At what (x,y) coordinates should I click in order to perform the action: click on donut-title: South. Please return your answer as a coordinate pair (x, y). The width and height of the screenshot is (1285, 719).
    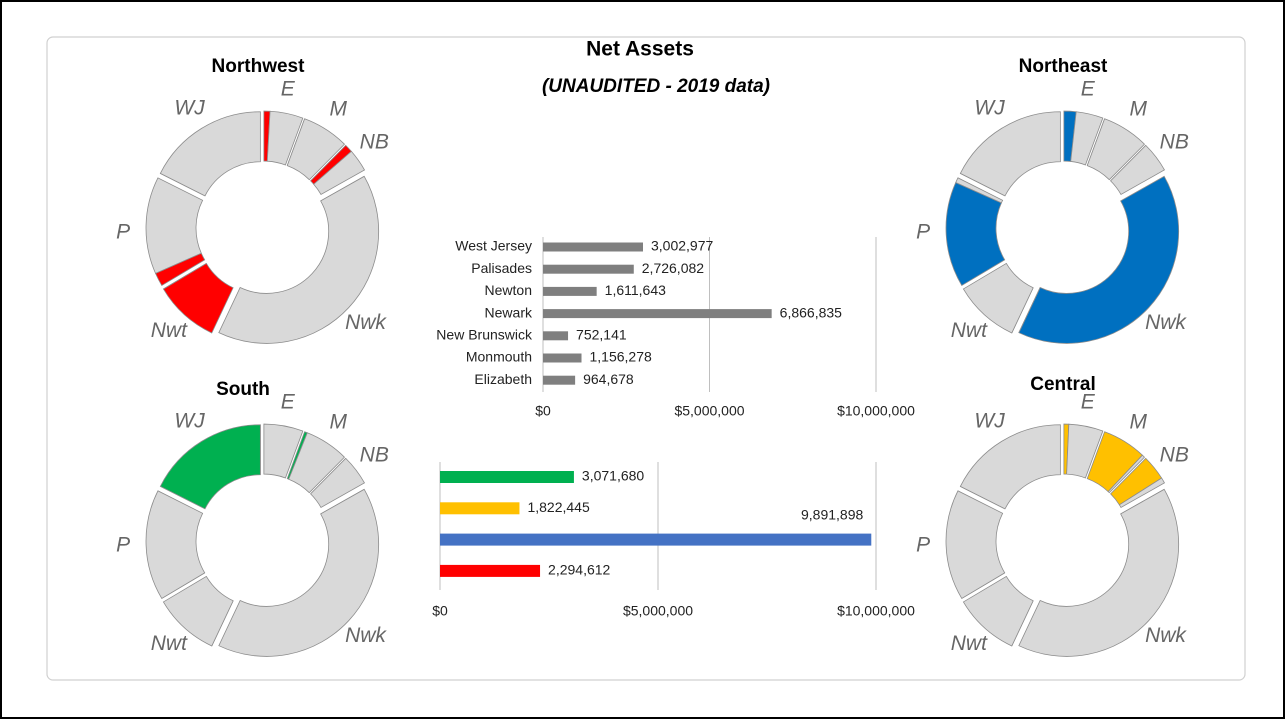
    Looking at the image, I should click on (243, 389).